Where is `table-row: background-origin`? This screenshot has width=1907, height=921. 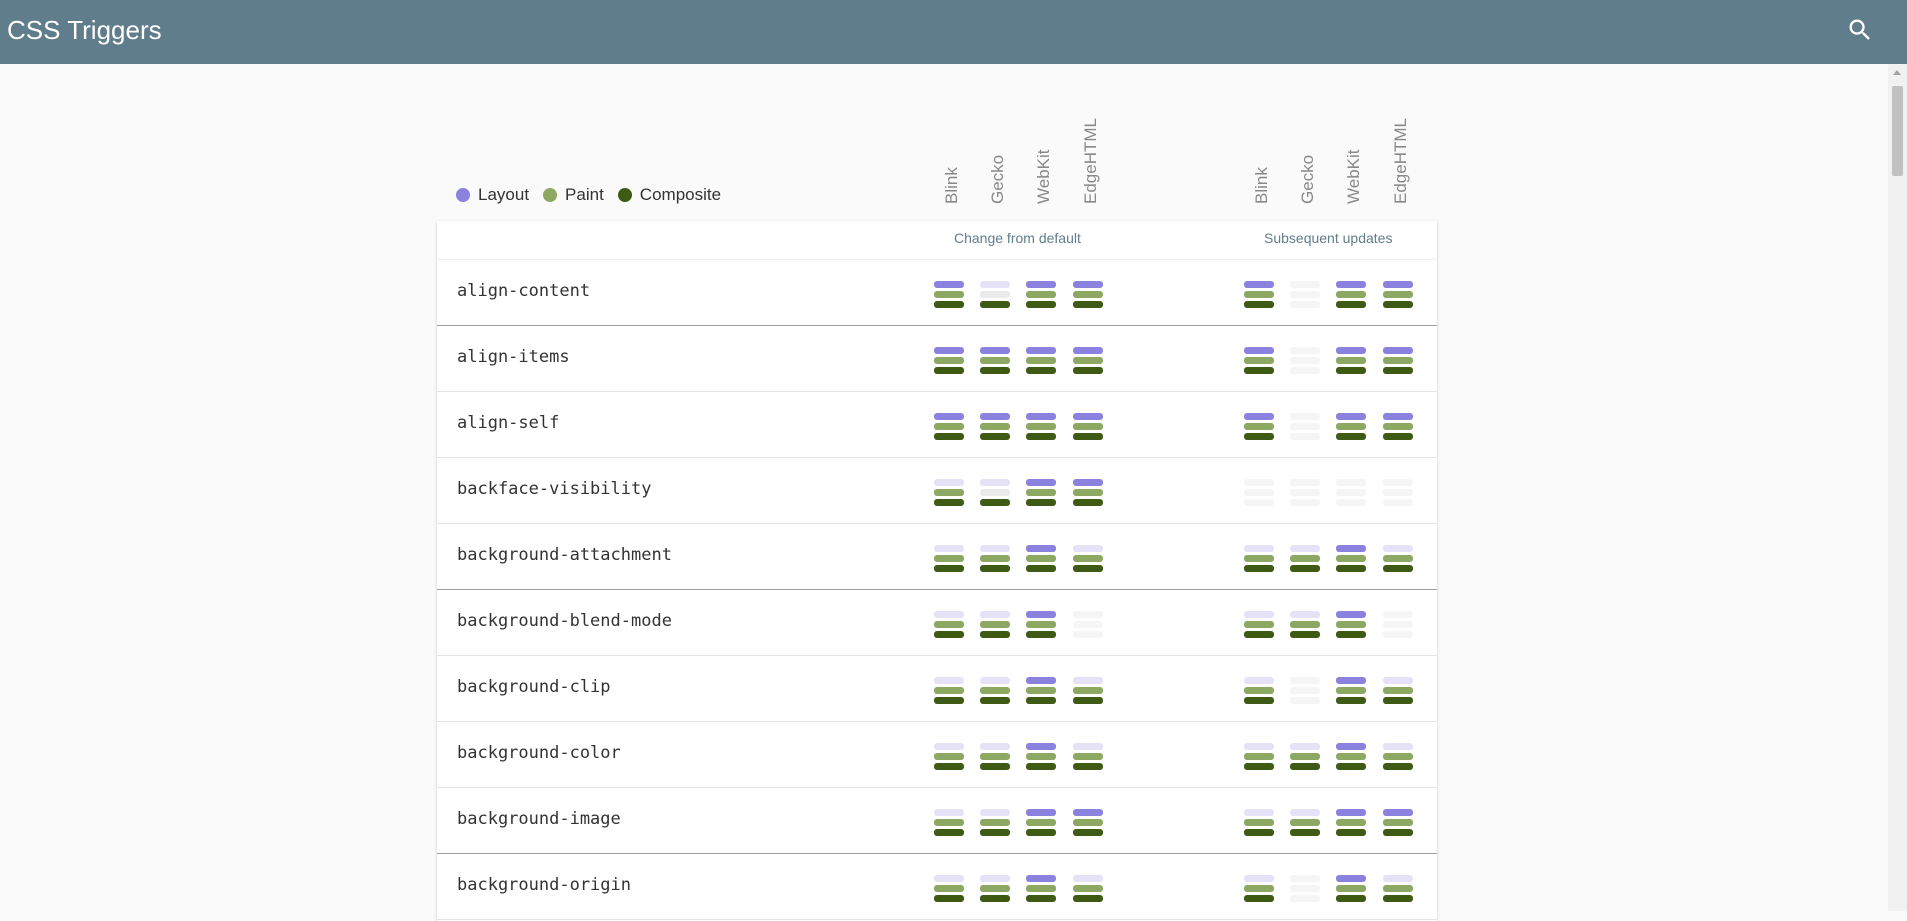
table-row: background-origin is located at coordinates (937, 886).